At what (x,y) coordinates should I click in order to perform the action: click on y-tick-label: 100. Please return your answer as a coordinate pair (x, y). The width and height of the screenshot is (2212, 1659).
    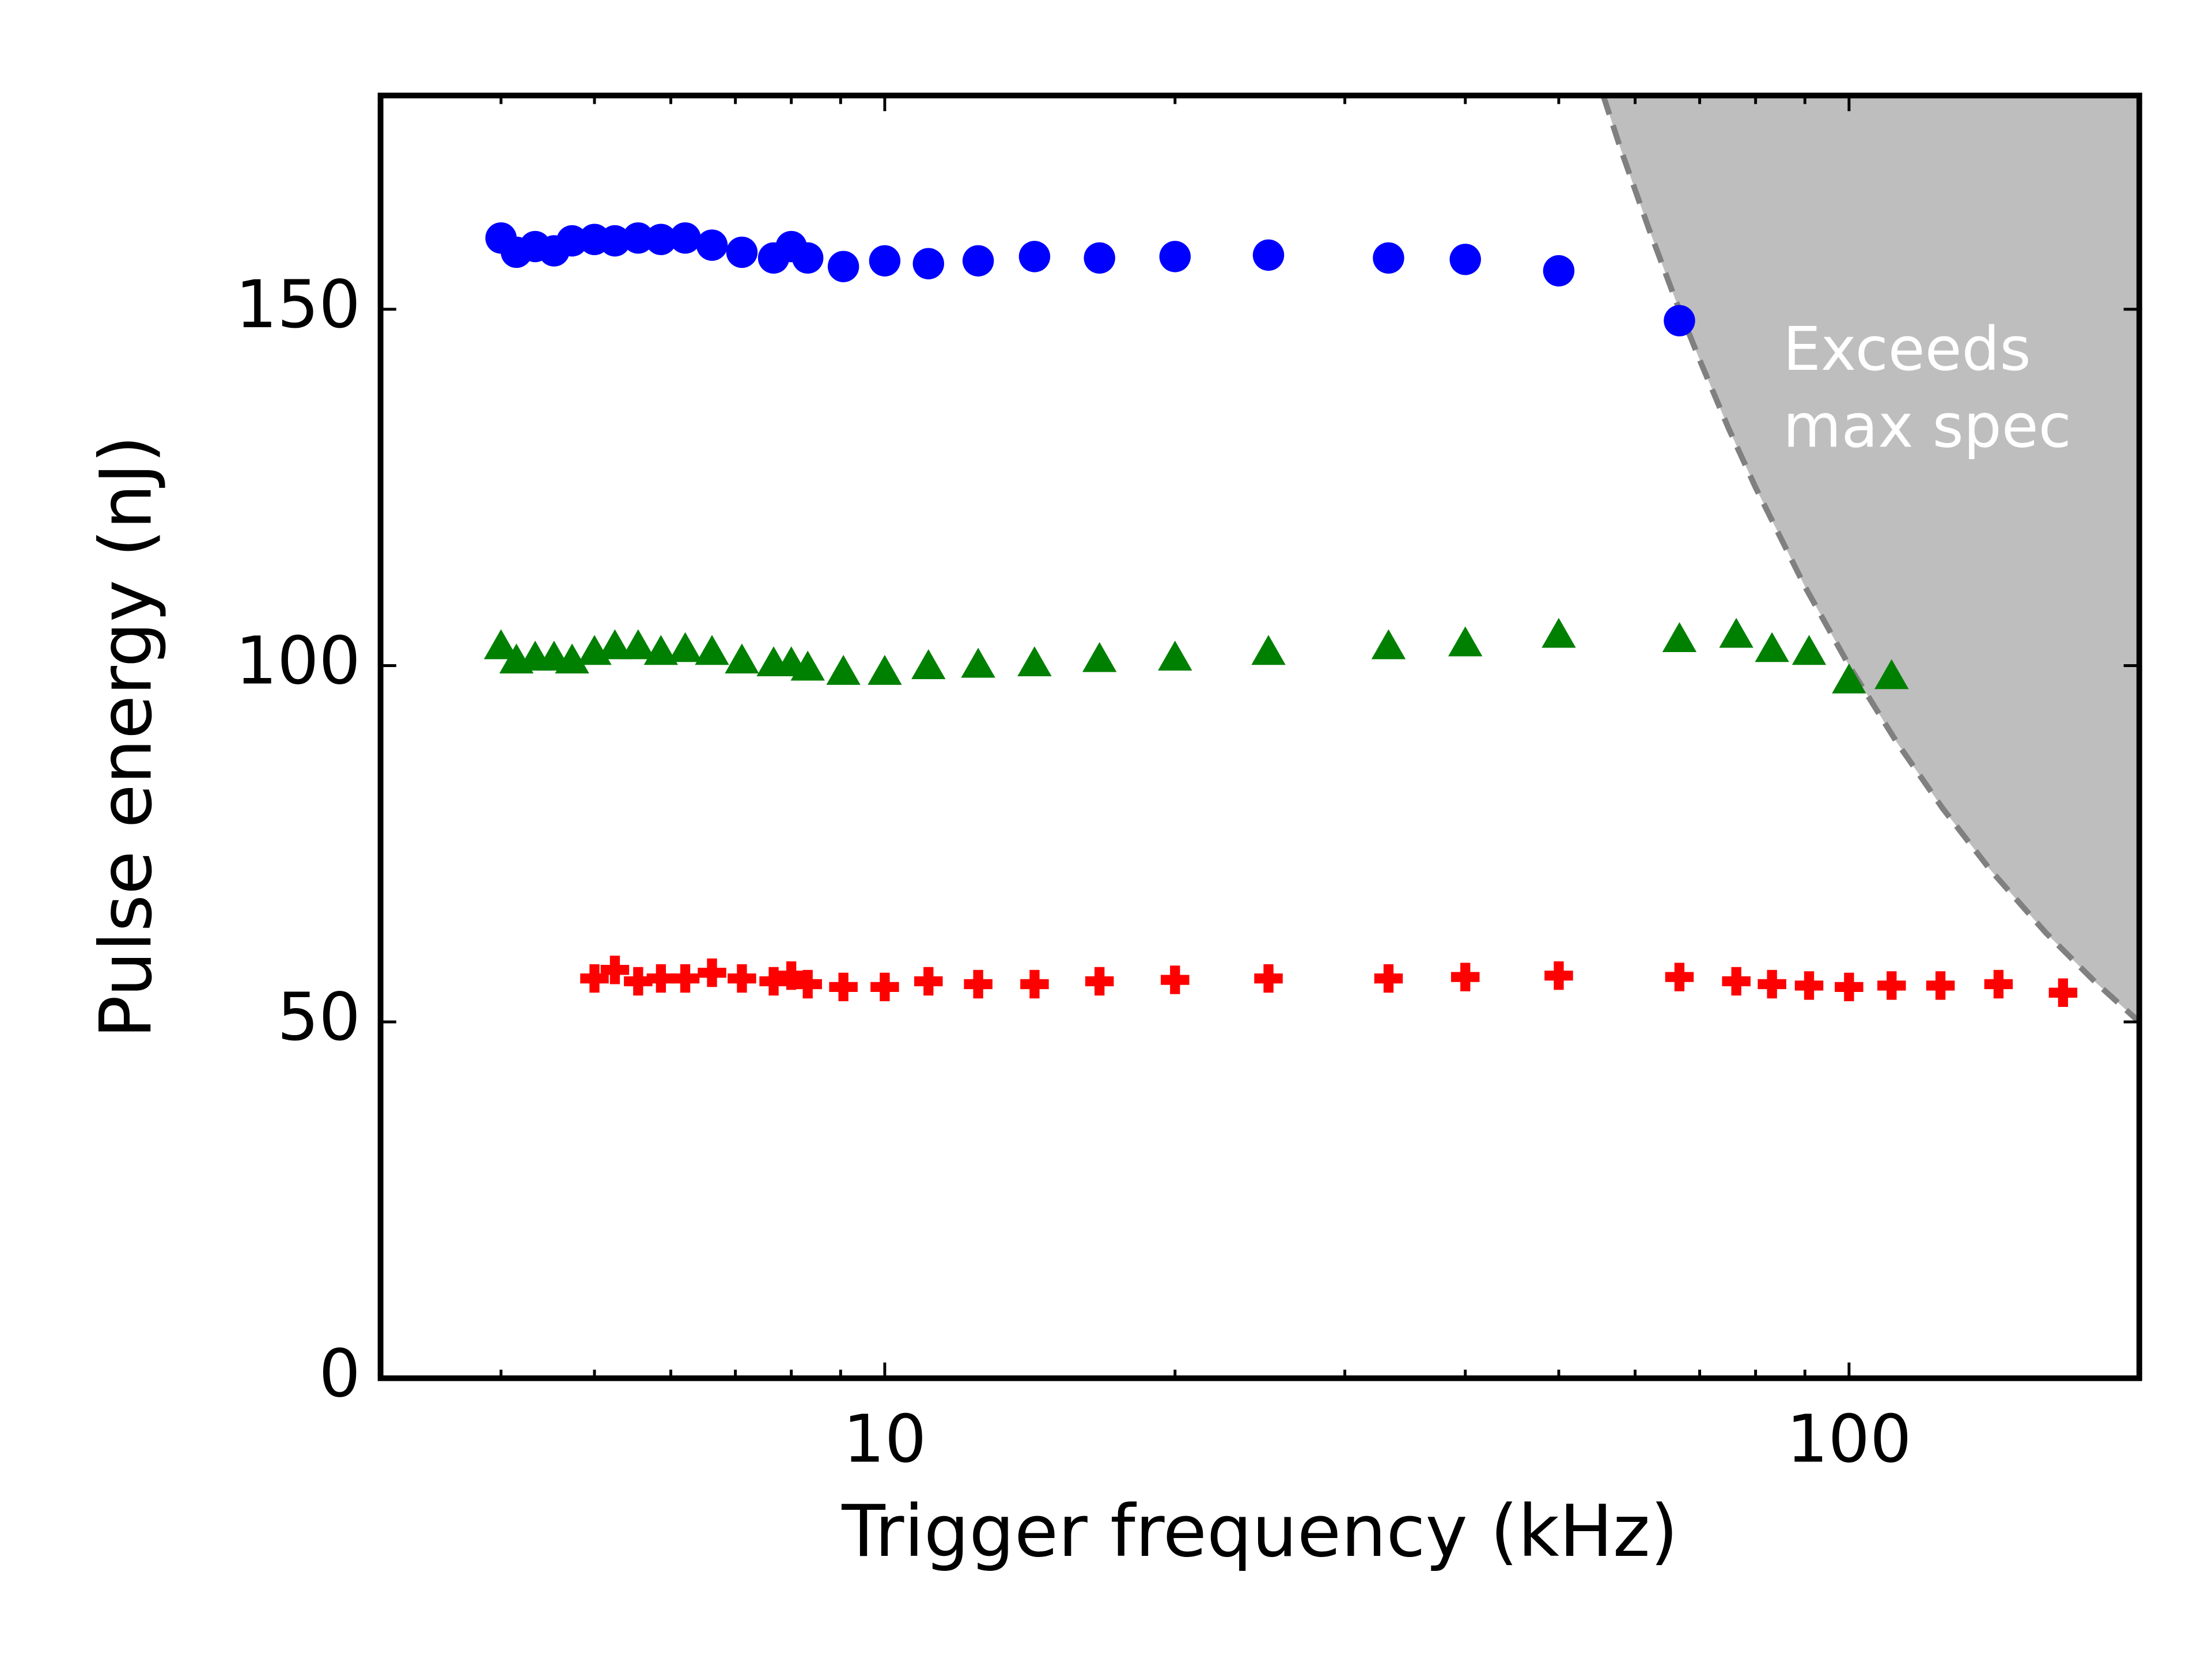
    Looking at the image, I should click on (298, 661).